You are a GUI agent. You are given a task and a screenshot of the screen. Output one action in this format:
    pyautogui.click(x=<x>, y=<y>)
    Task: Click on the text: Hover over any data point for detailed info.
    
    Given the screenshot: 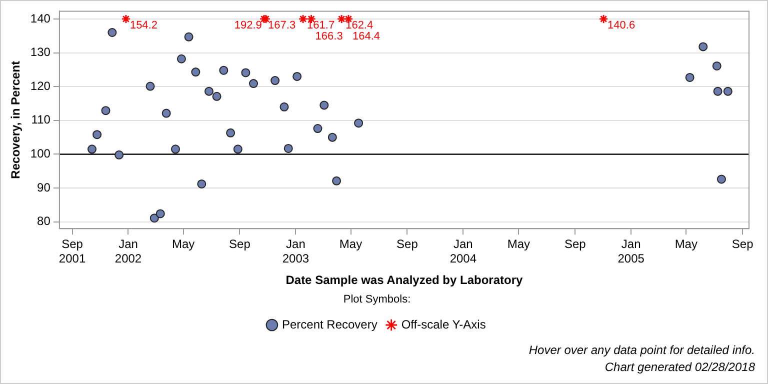 What is the action you would take?
    pyautogui.click(x=641, y=350)
    